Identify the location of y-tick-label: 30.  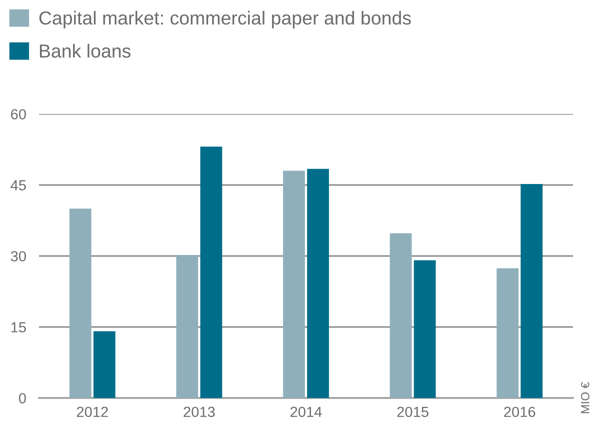
(18, 256).